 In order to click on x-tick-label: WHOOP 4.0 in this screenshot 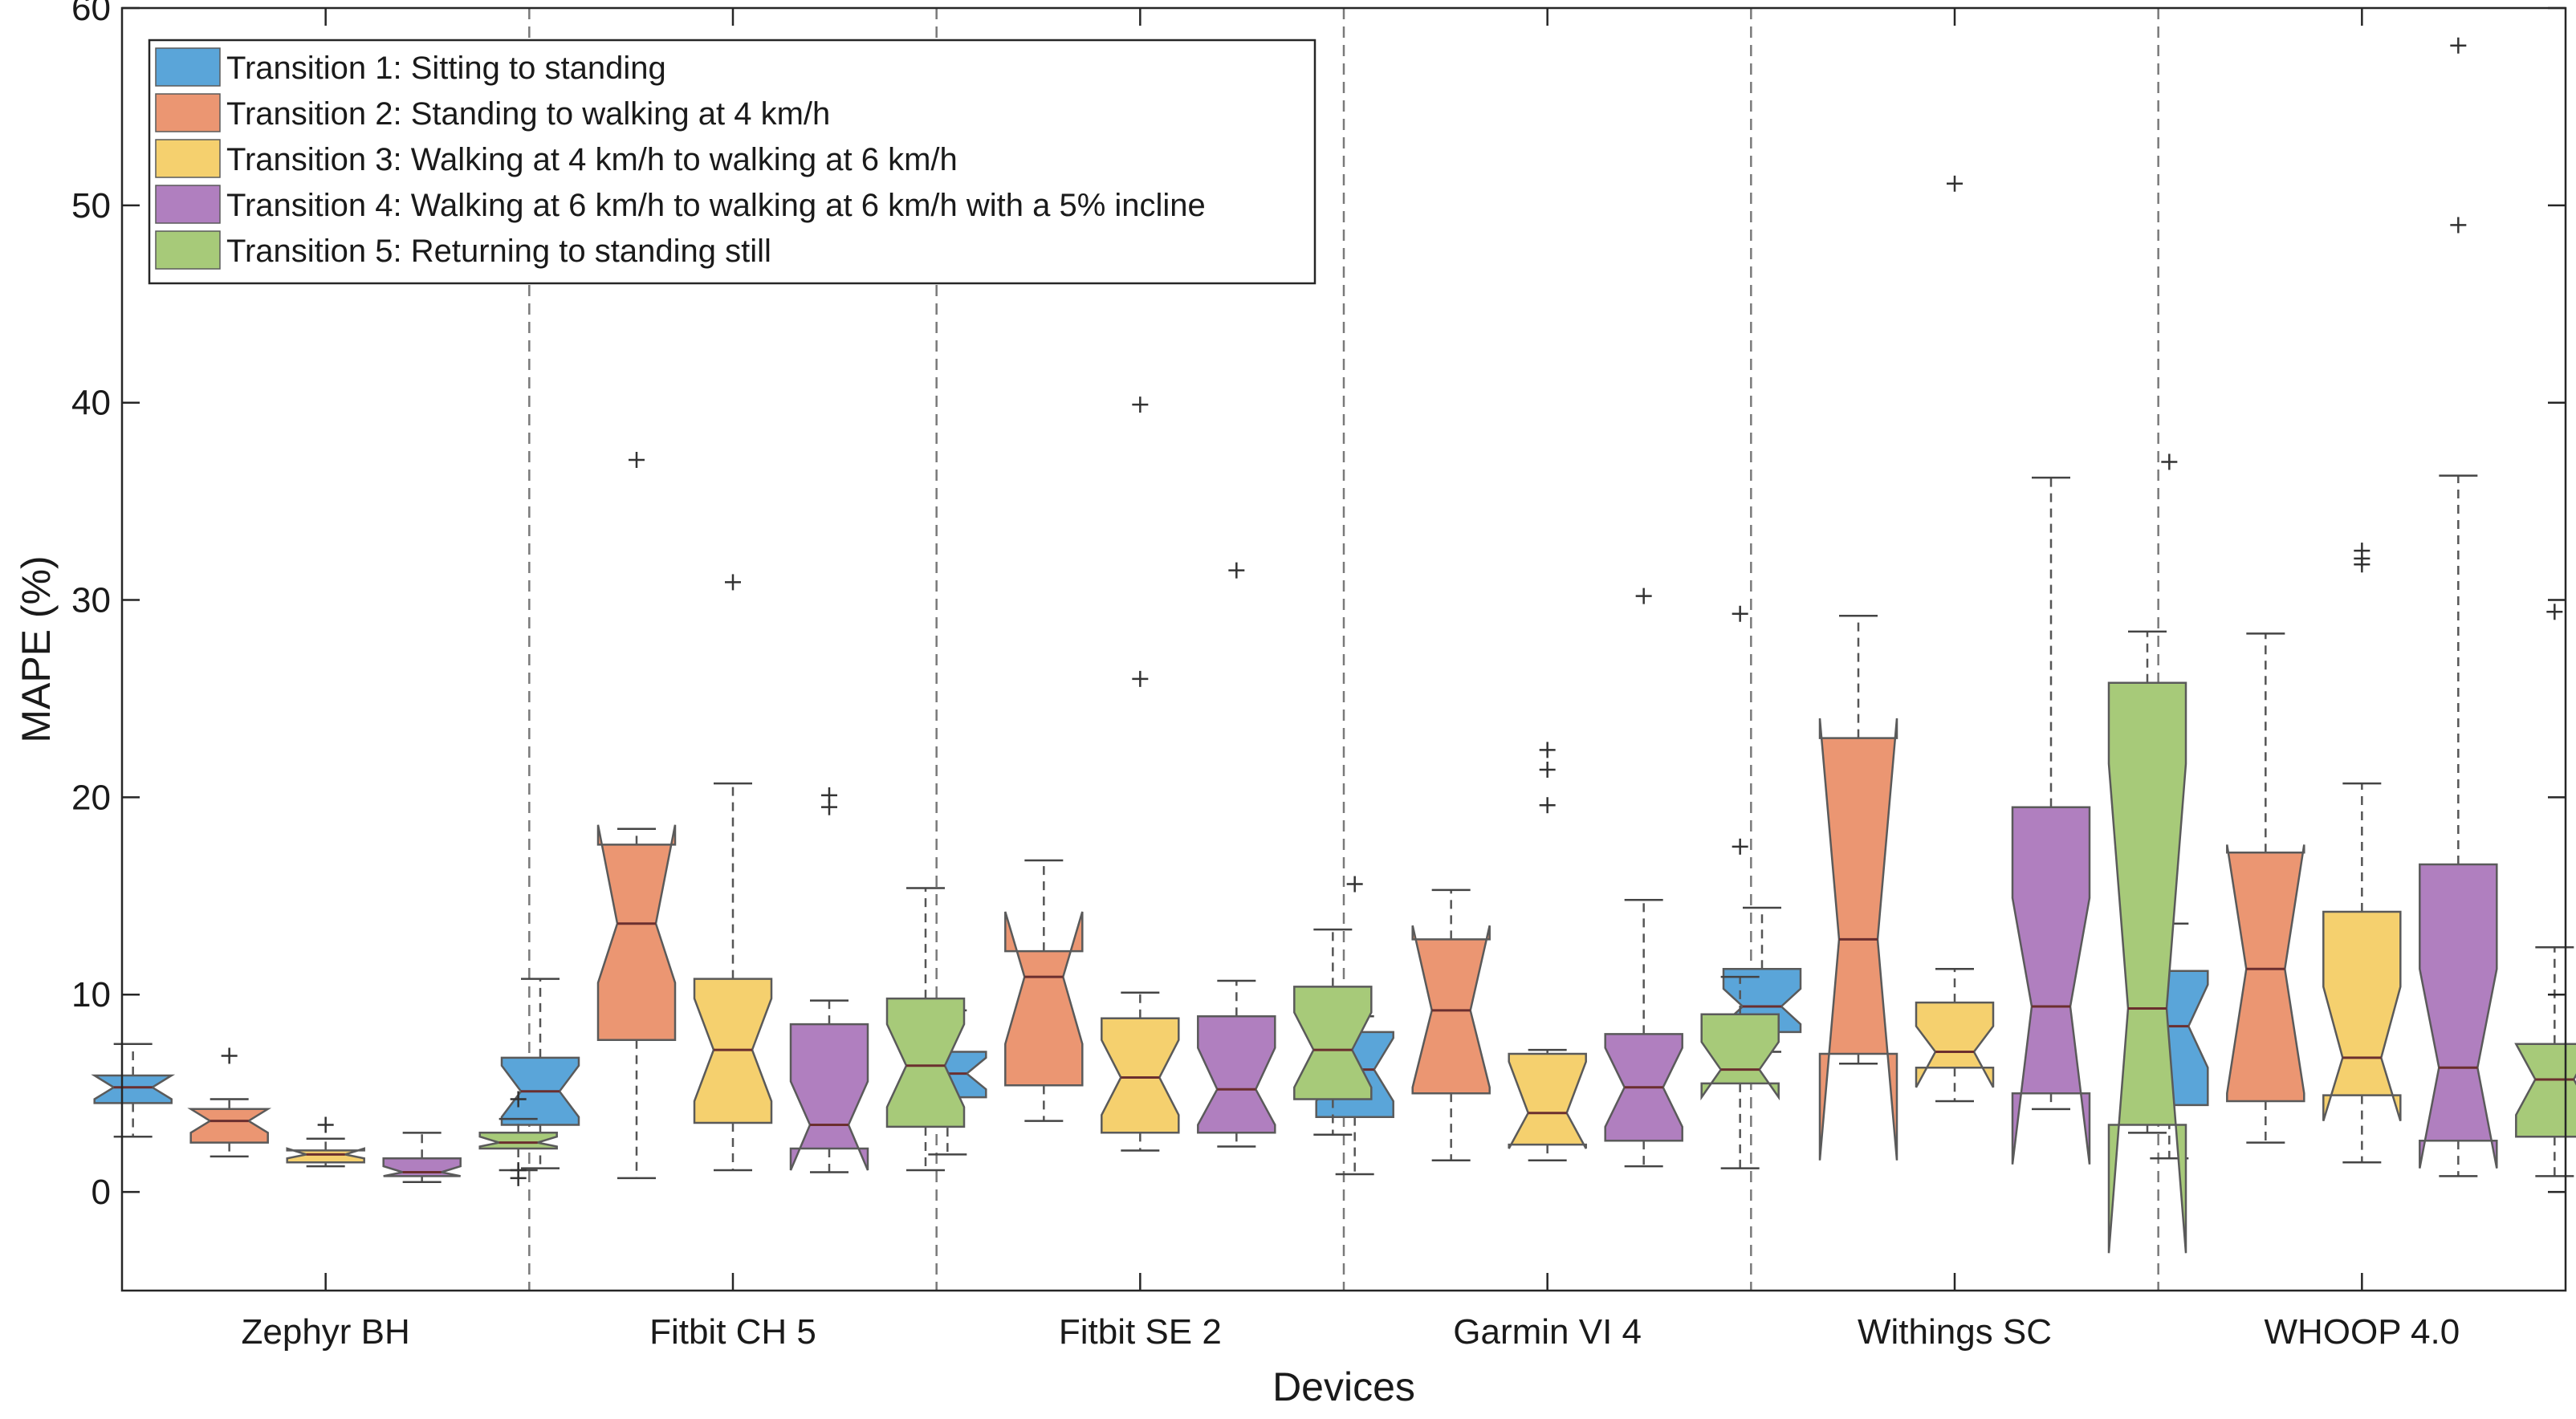, I will do `click(2362, 1332)`.